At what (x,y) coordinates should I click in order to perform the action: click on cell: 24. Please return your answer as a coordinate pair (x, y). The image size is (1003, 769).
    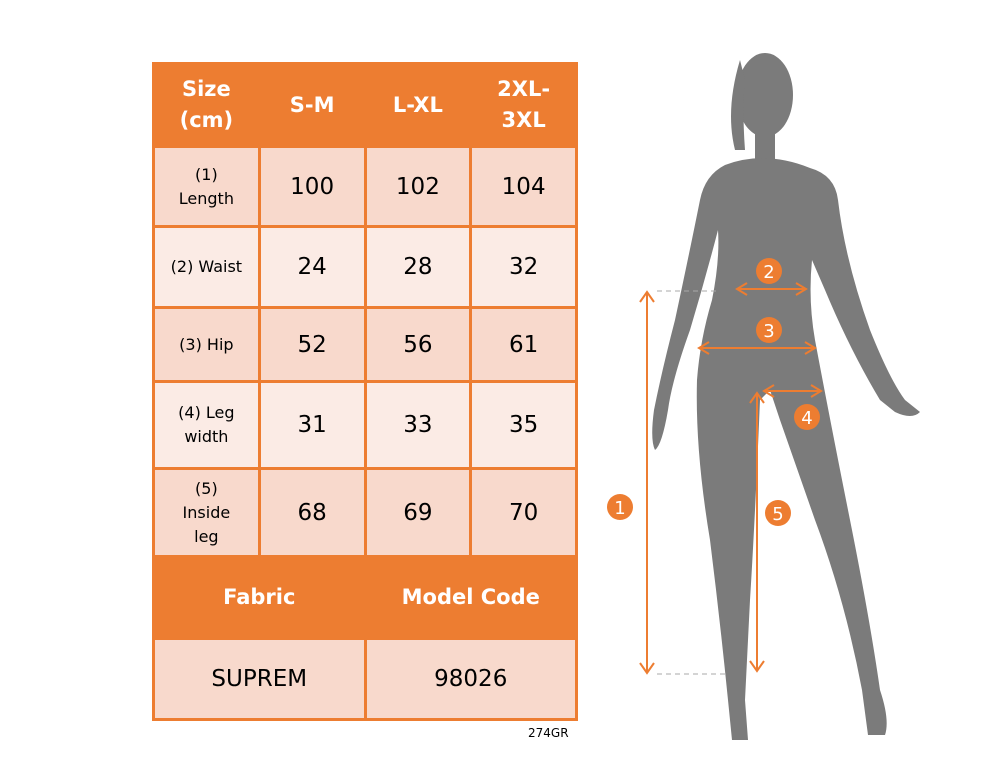
    Looking at the image, I should click on (312, 267).